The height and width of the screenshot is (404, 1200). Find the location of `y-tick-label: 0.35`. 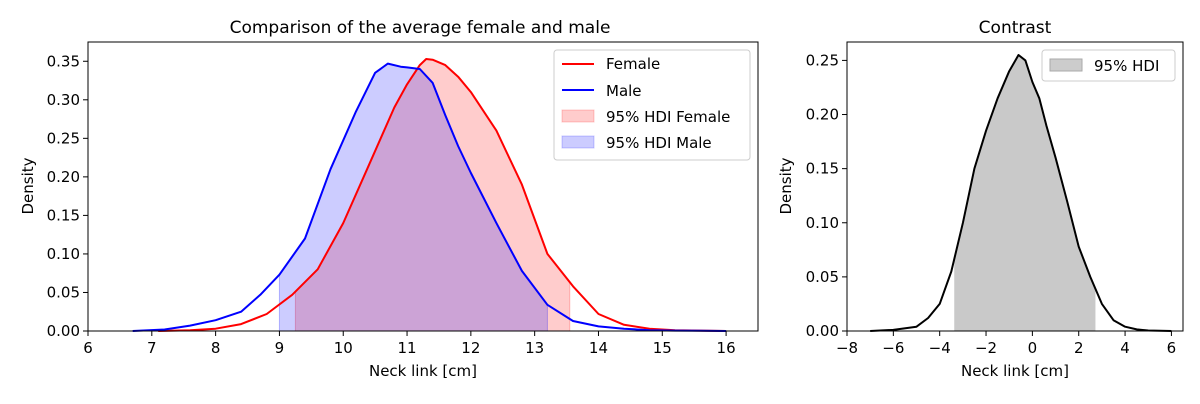

y-tick-label: 0.35 is located at coordinates (63, 61).